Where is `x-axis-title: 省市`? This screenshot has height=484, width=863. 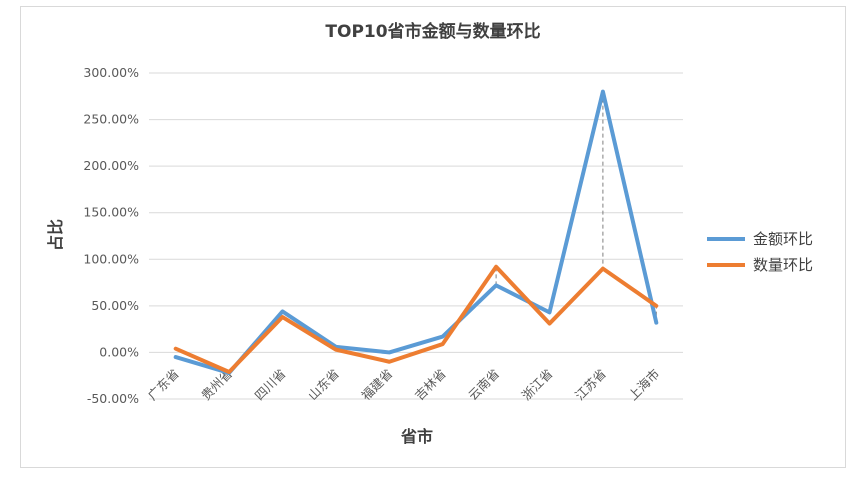
x-axis-title: 省市 is located at coordinates (416, 436).